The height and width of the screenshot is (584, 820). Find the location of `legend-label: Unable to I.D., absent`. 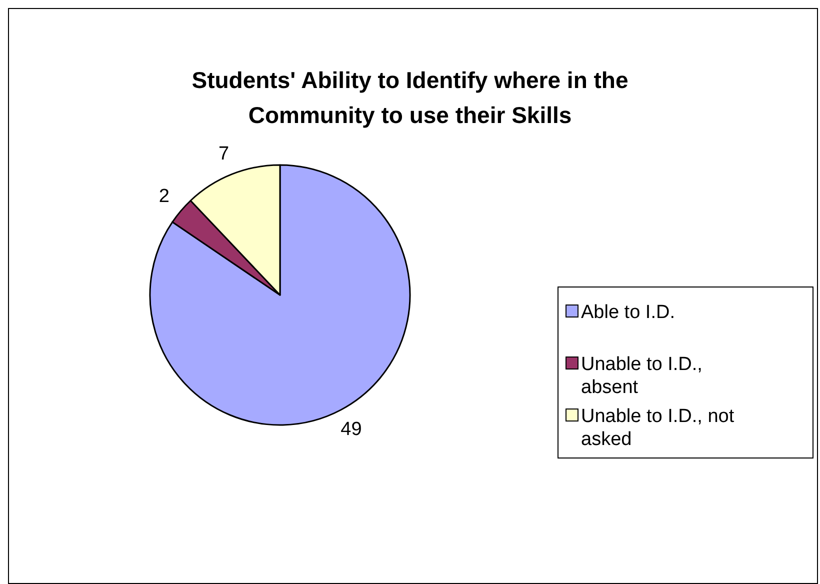

legend-label: Unable to I.D., absent is located at coordinates (641, 376).